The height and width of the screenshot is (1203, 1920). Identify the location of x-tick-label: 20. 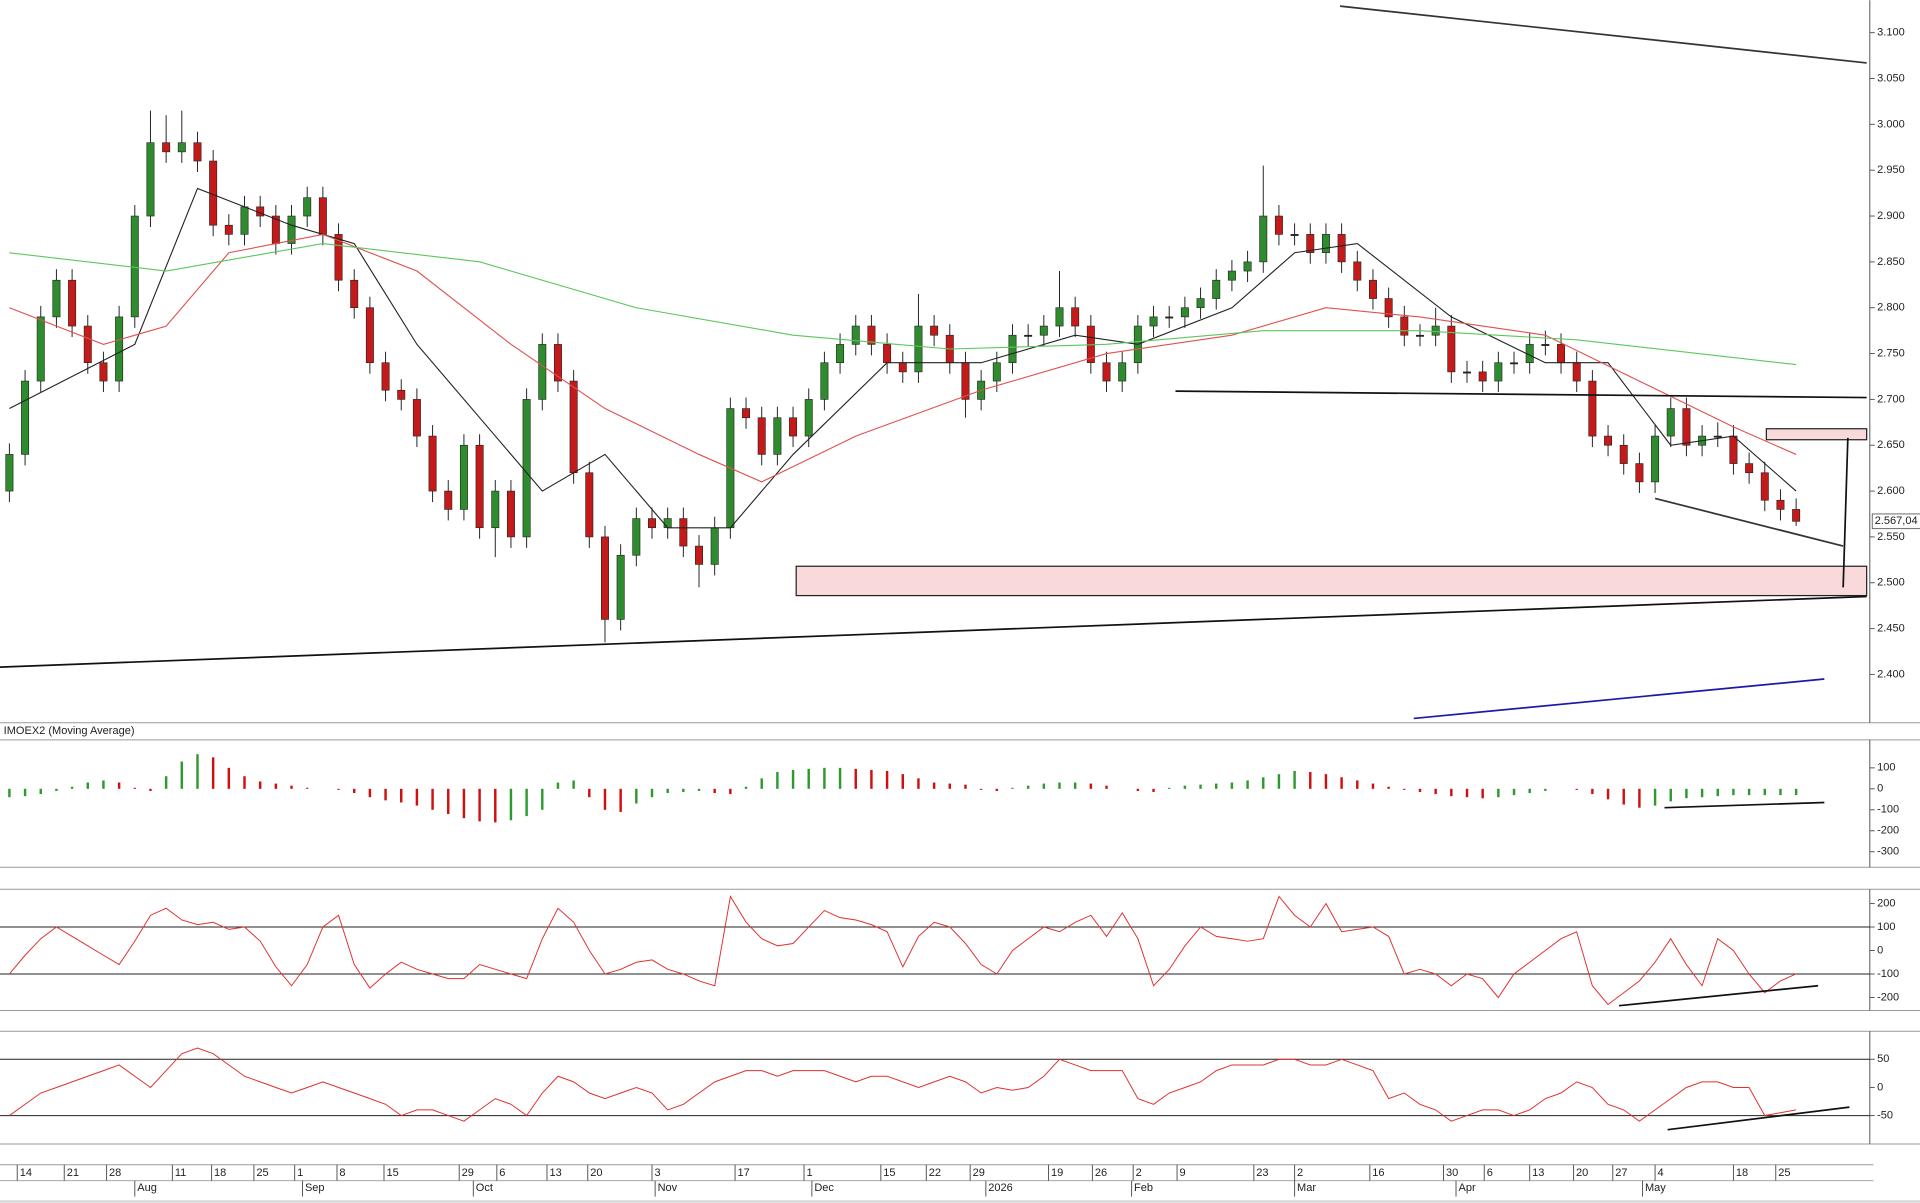
(1582, 1173).